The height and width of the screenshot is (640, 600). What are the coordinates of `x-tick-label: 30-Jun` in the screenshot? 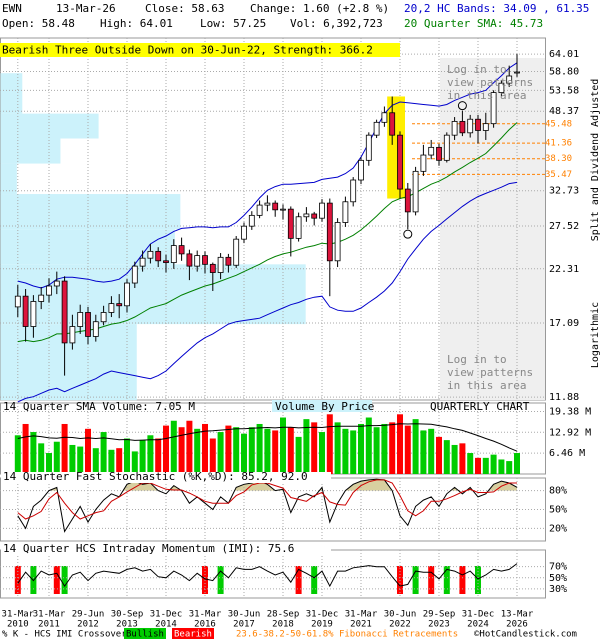 It's located at (400, 615).